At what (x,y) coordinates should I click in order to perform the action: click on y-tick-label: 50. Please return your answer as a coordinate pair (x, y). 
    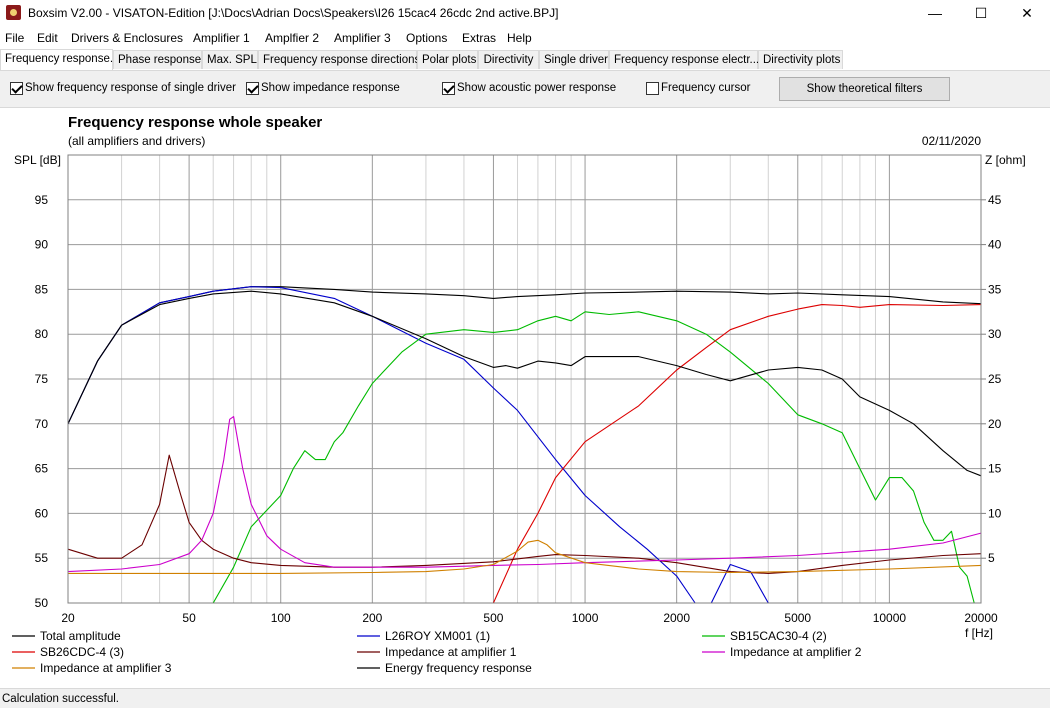
    Looking at the image, I should click on (42, 603).